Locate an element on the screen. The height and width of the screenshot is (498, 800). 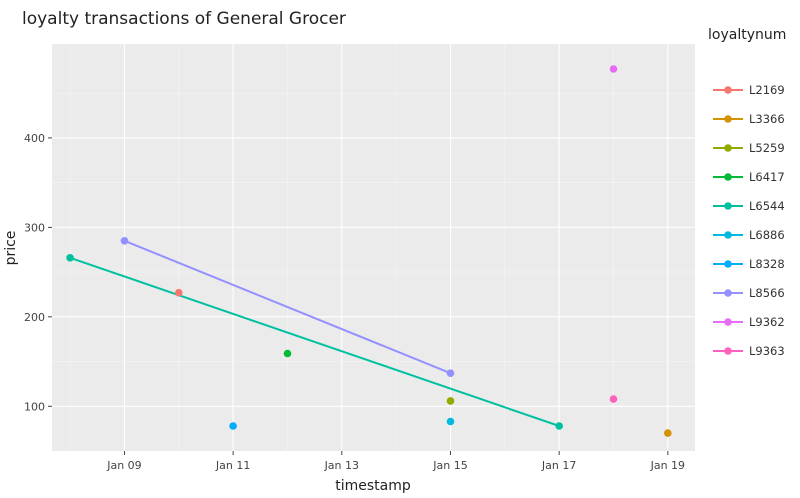
data-point-L3366 is located at coordinates (668, 433).